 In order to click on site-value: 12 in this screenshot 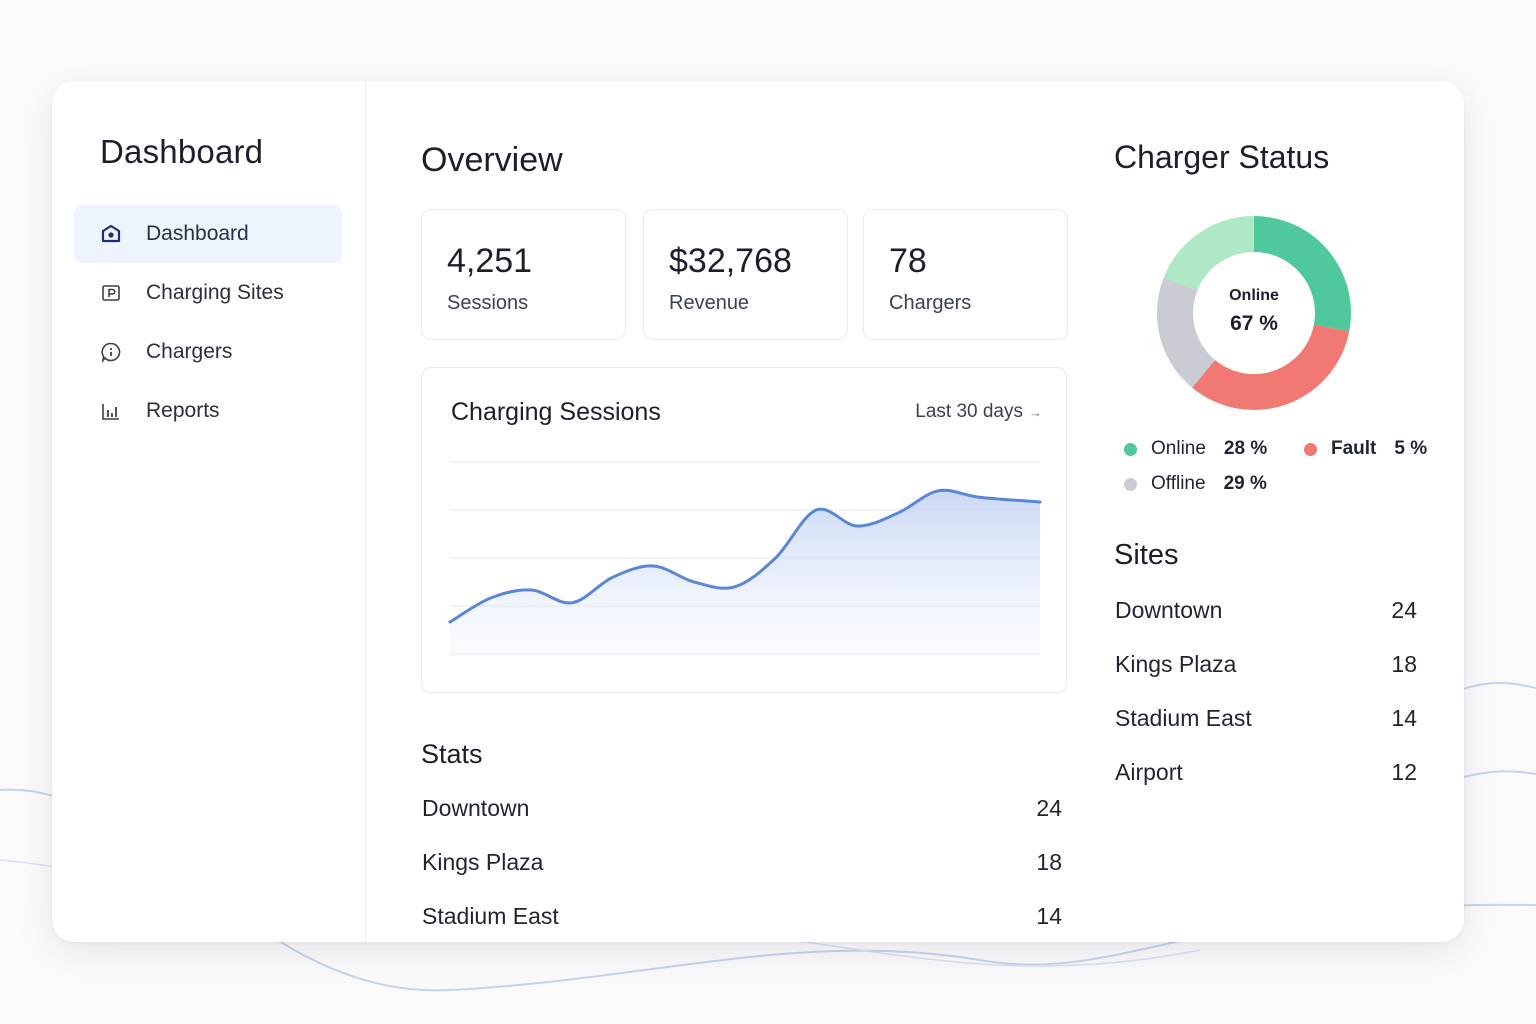, I will do `click(1404, 772)`.